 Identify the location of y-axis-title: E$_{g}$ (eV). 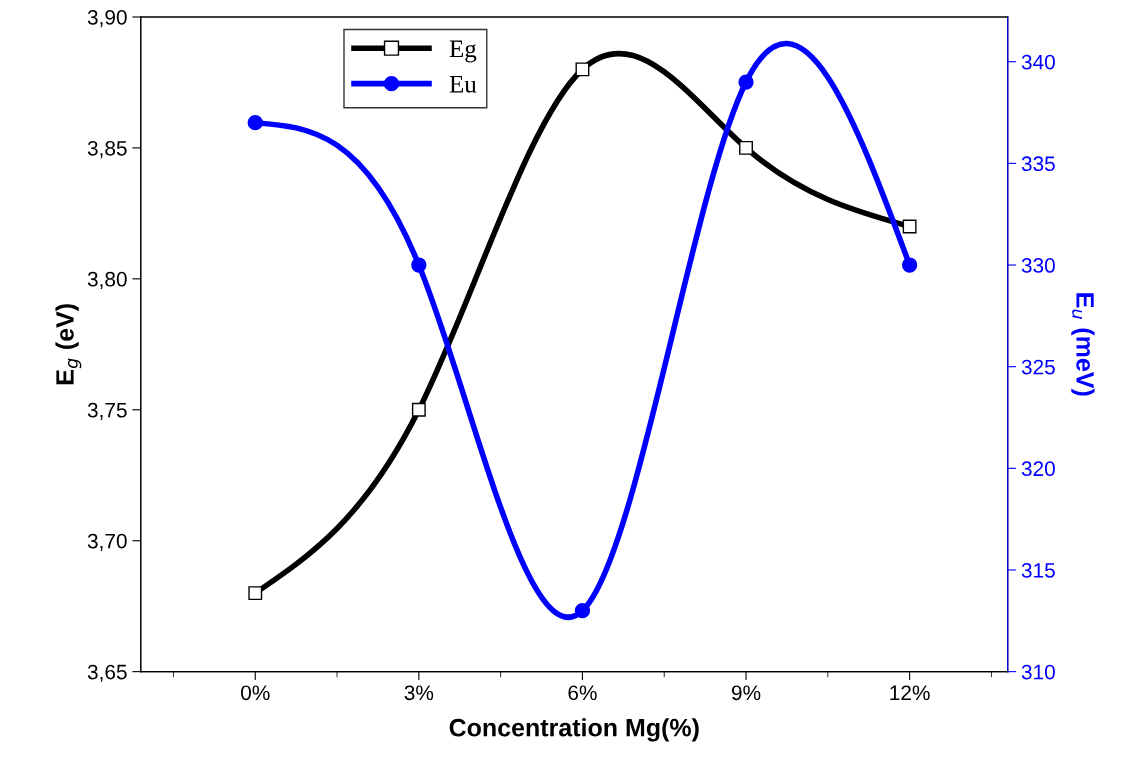
(68, 344).